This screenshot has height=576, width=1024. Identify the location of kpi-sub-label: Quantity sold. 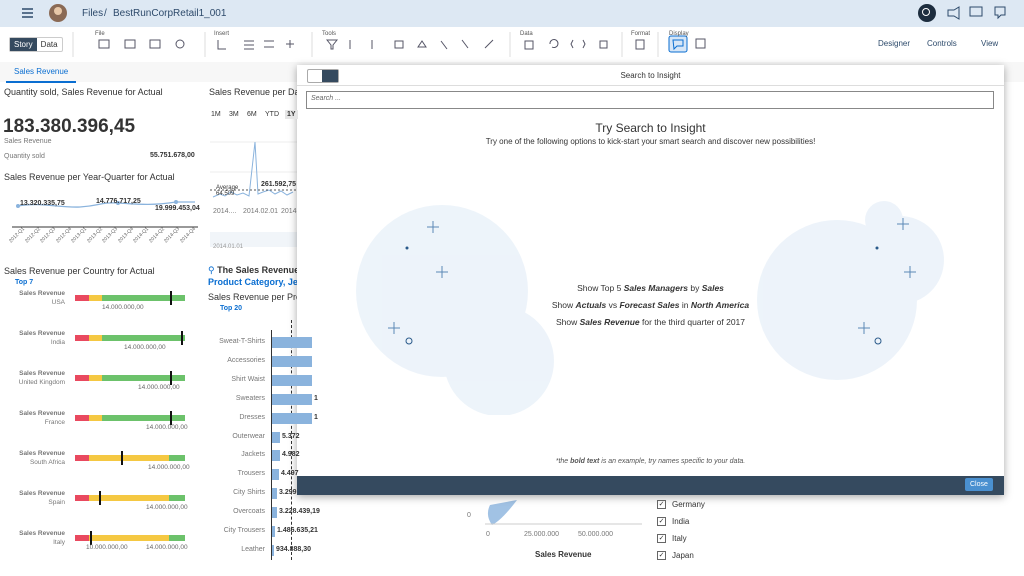
(24, 156).